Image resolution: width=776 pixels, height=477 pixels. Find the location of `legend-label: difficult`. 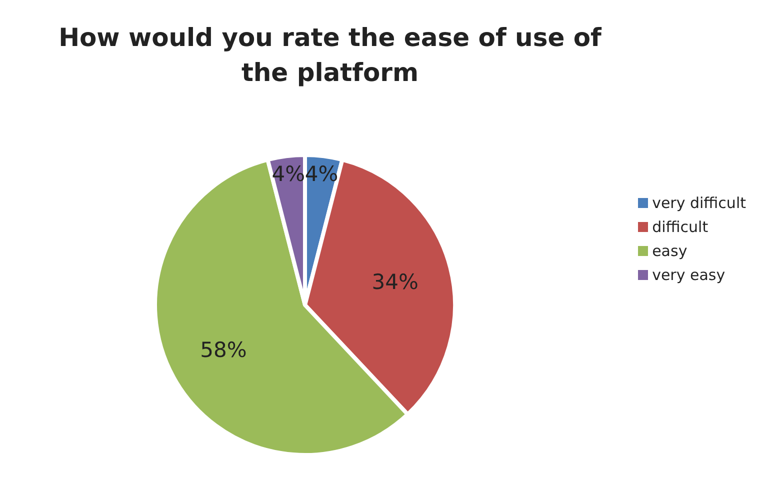

legend-label: difficult is located at coordinates (680, 227).